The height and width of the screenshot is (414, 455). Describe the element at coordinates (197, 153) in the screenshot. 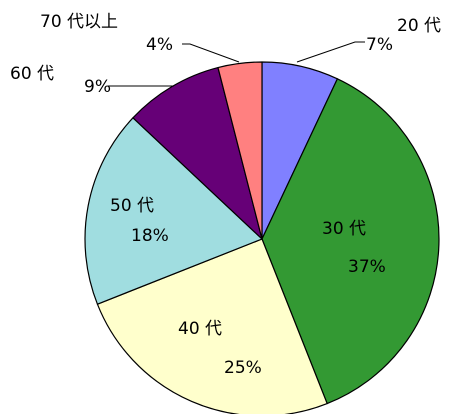

I see `pie-slice-60s` at that location.